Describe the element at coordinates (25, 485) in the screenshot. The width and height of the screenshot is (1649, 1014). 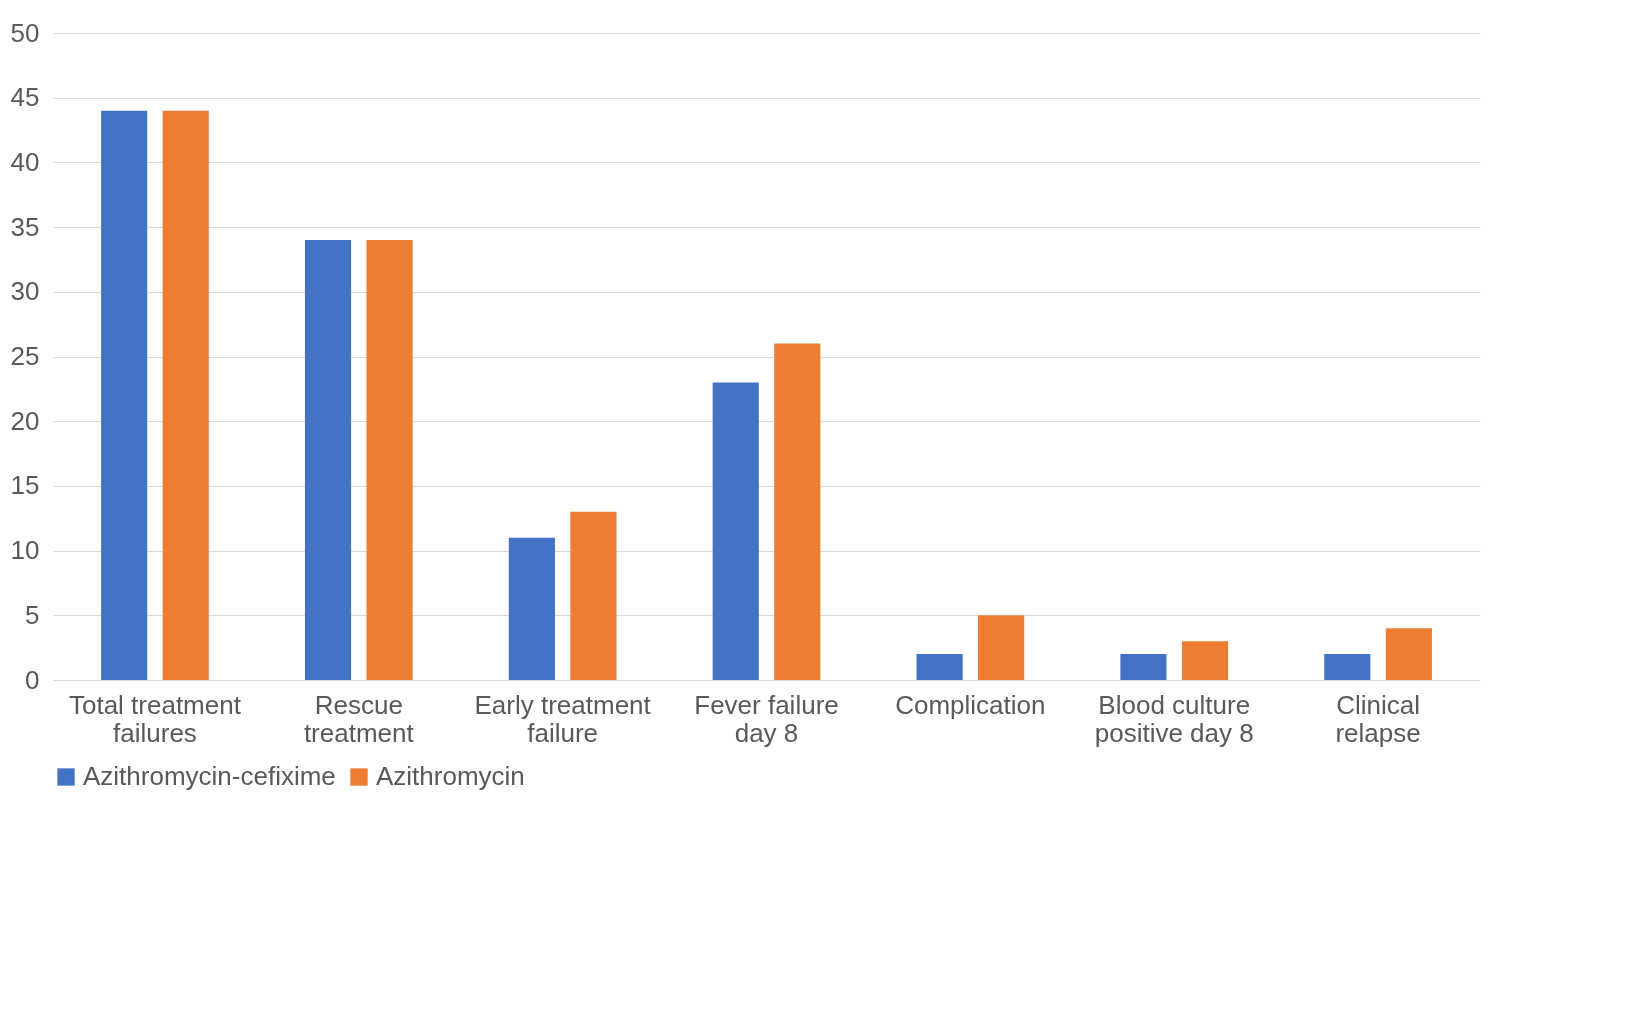
I see `y-tick-label: 15` at that location.